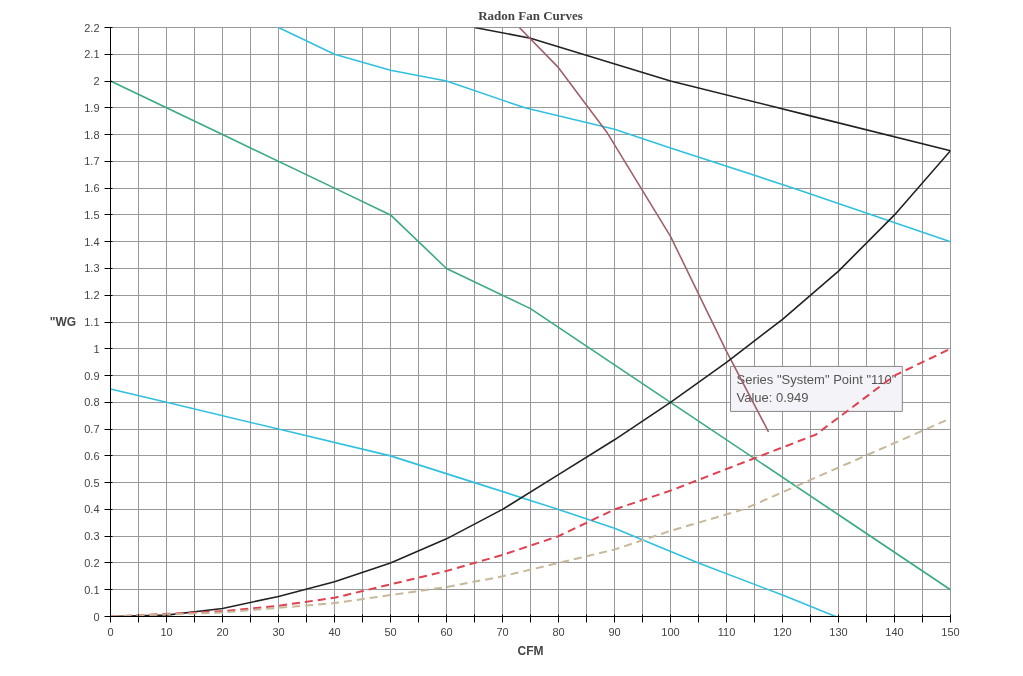  I want to click on y-tick-label: 0.4, so click(92, 509).